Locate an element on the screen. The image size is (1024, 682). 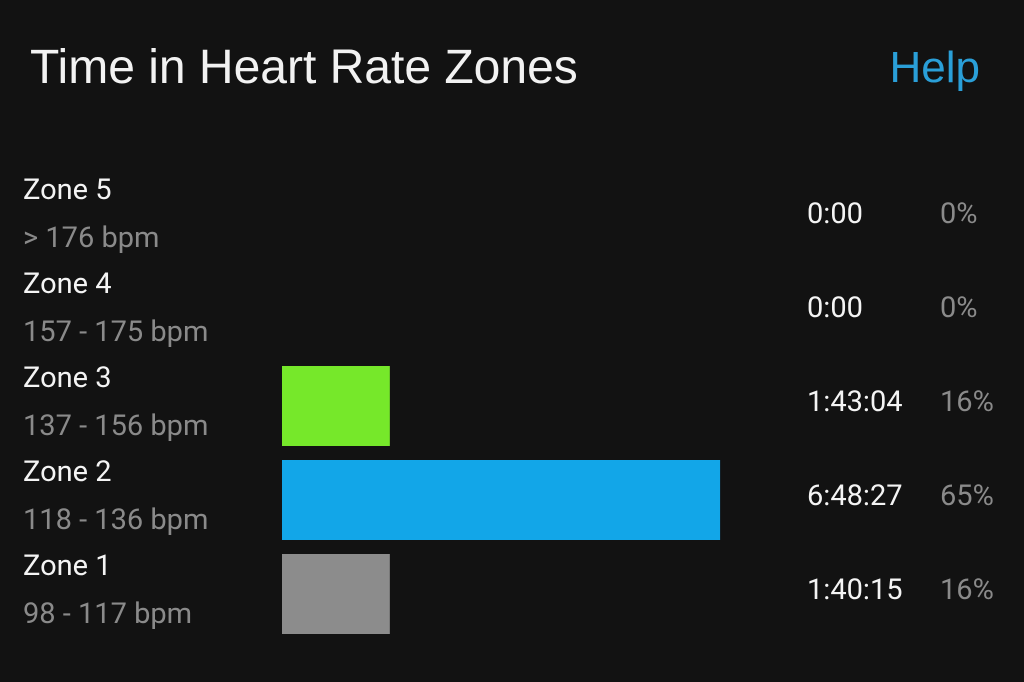
zone-range: 118 - 136 bpm is located at coordinates (116, 520).